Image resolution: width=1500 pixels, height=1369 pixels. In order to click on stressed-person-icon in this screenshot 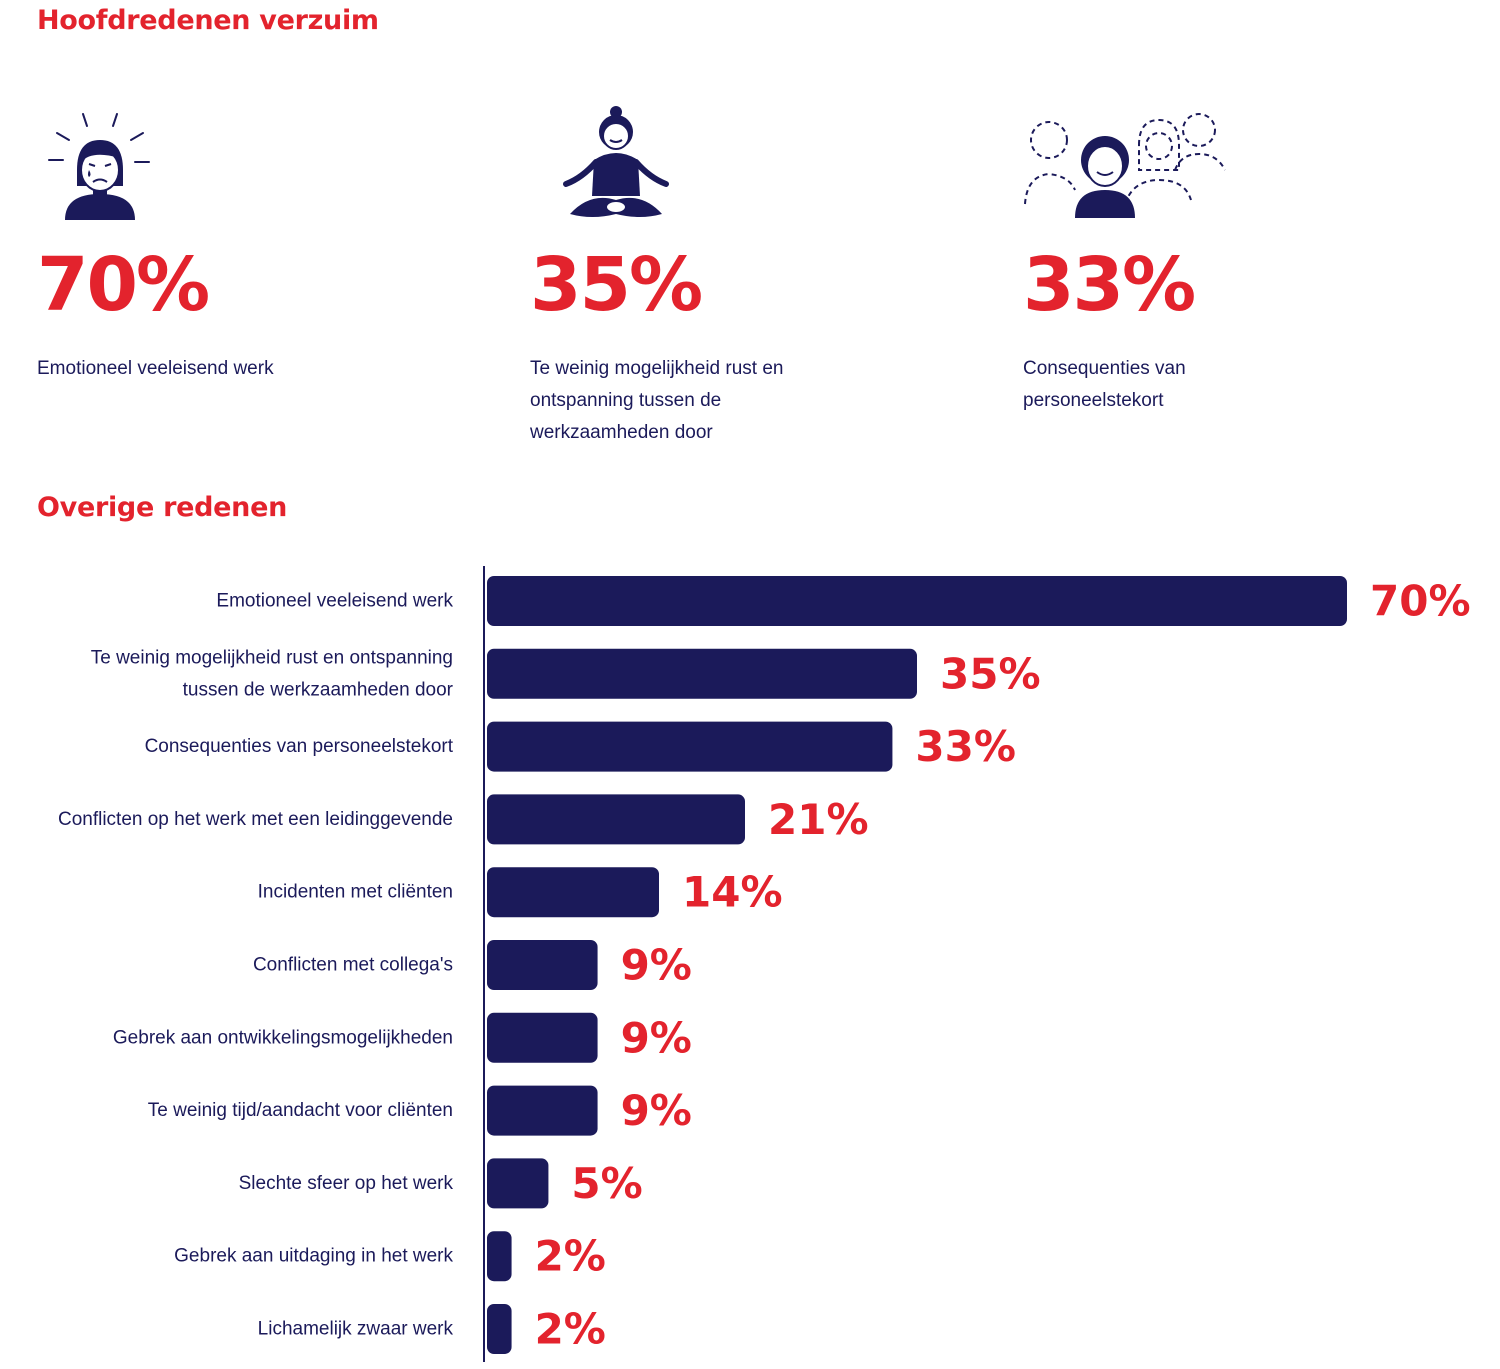, I will do `click(99, 166)`.